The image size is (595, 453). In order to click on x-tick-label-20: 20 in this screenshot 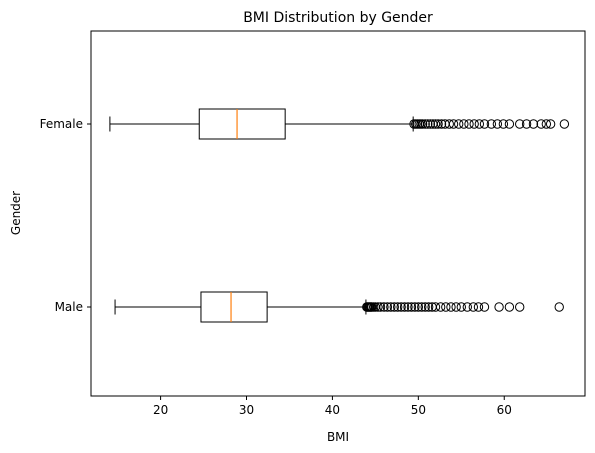, I will do `click(160, 410)`.